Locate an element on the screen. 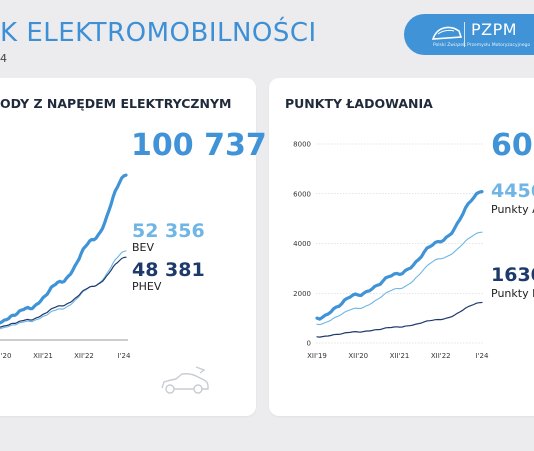 This screenshot has height=451, width=534. right-x-tick: XII'19 is located at coordinates (317, 356).